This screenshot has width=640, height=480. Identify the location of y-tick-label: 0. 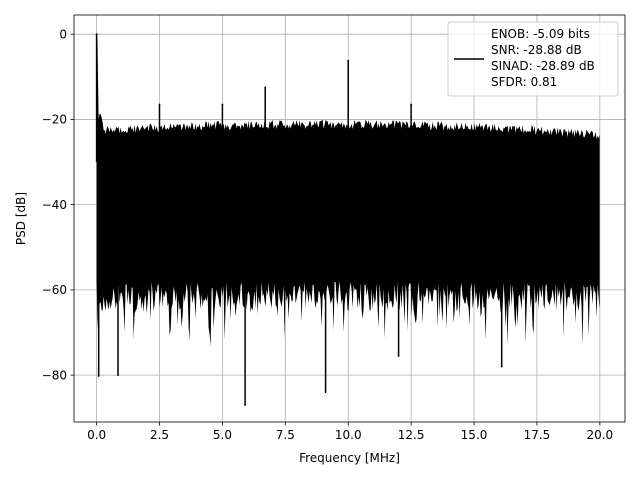
(63, 34).